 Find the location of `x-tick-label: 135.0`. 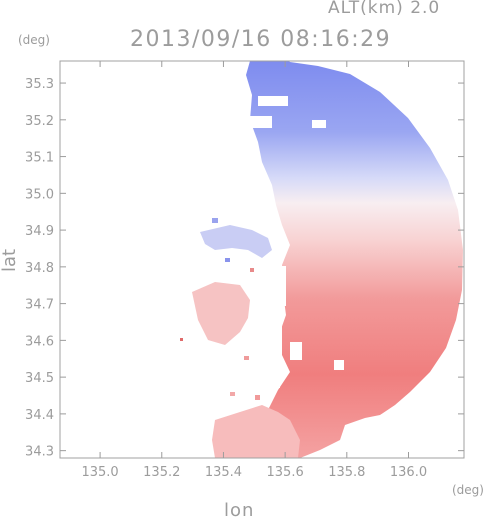

x-tick-label: 135.0 is located at coordinates (99, 472).